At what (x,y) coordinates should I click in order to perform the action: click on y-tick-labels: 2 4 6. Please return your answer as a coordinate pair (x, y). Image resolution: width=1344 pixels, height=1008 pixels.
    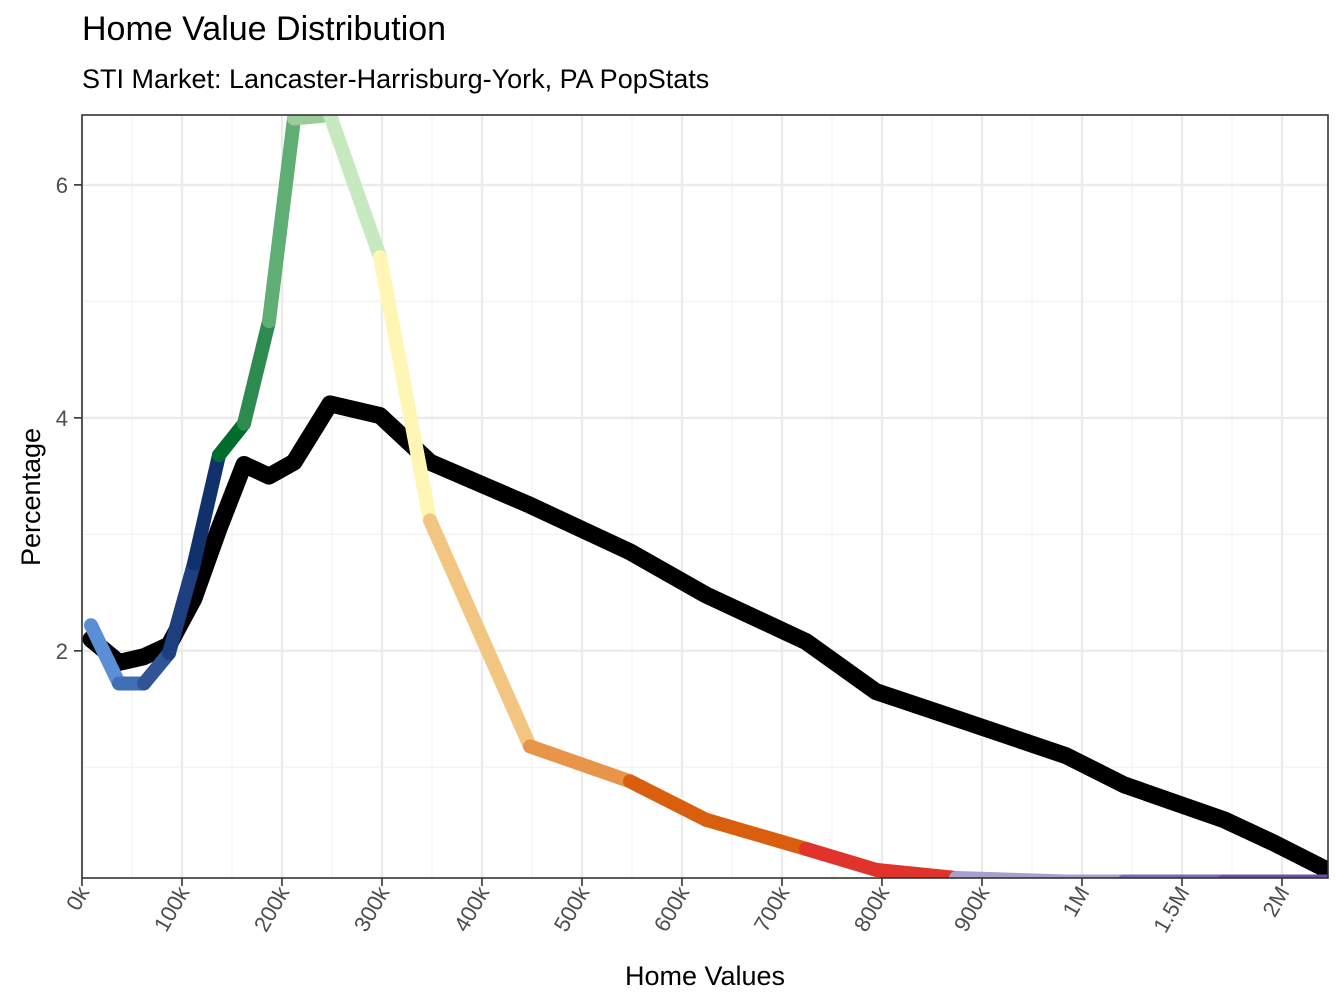
    Looking at the image, I should click on (62, 418).